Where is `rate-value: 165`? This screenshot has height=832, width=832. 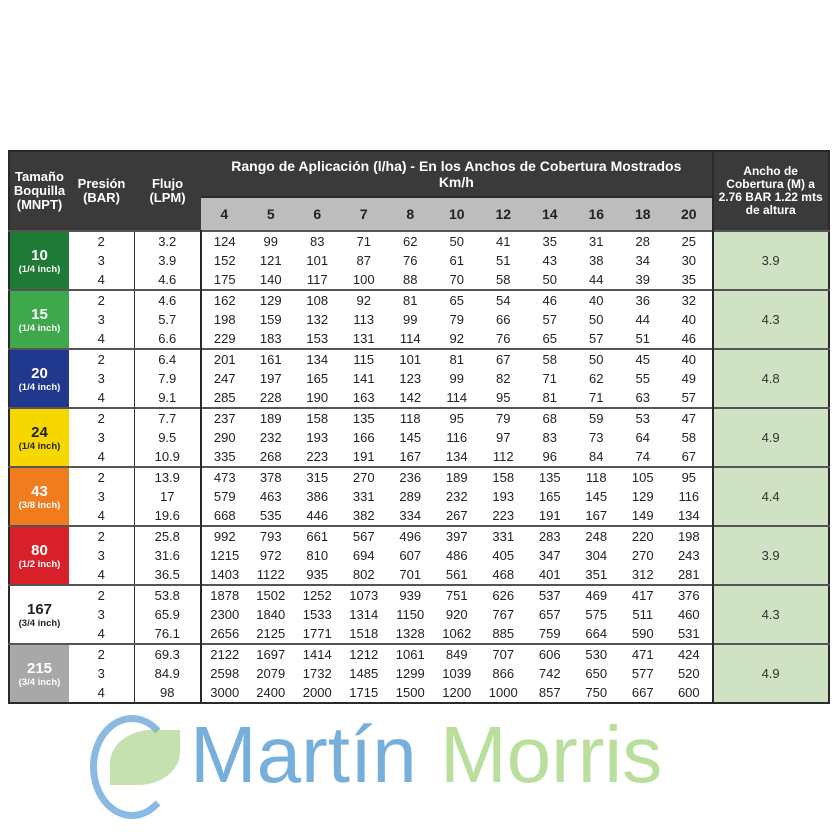 rate-value: 165 is located at coordinates (549, 496).